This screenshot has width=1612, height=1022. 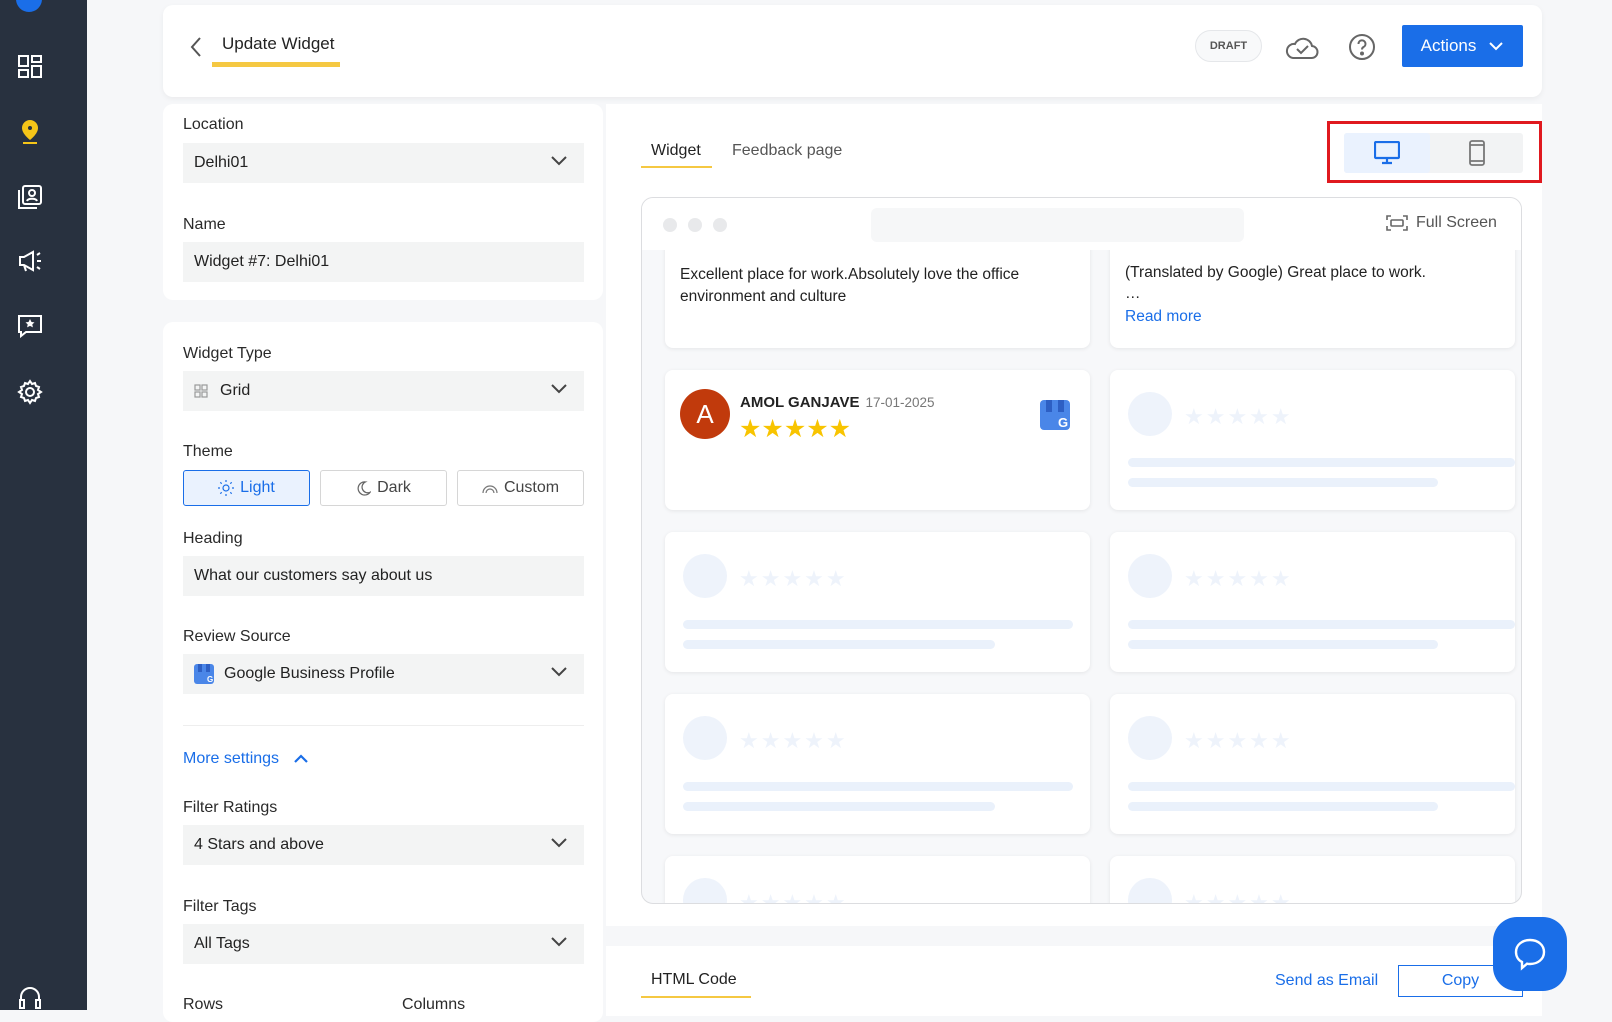 What do you see at coordinates (213, 124) in the screenshot?
I see `location-label: Location` at bounding box center [213, 124].